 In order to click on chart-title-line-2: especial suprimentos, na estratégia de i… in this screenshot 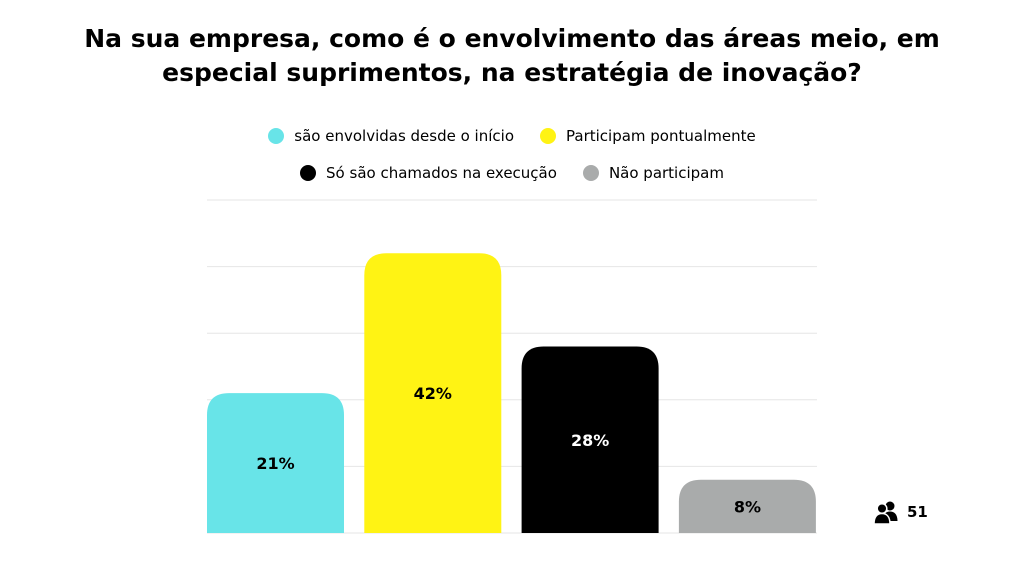, I will do `click(512, 72)`.